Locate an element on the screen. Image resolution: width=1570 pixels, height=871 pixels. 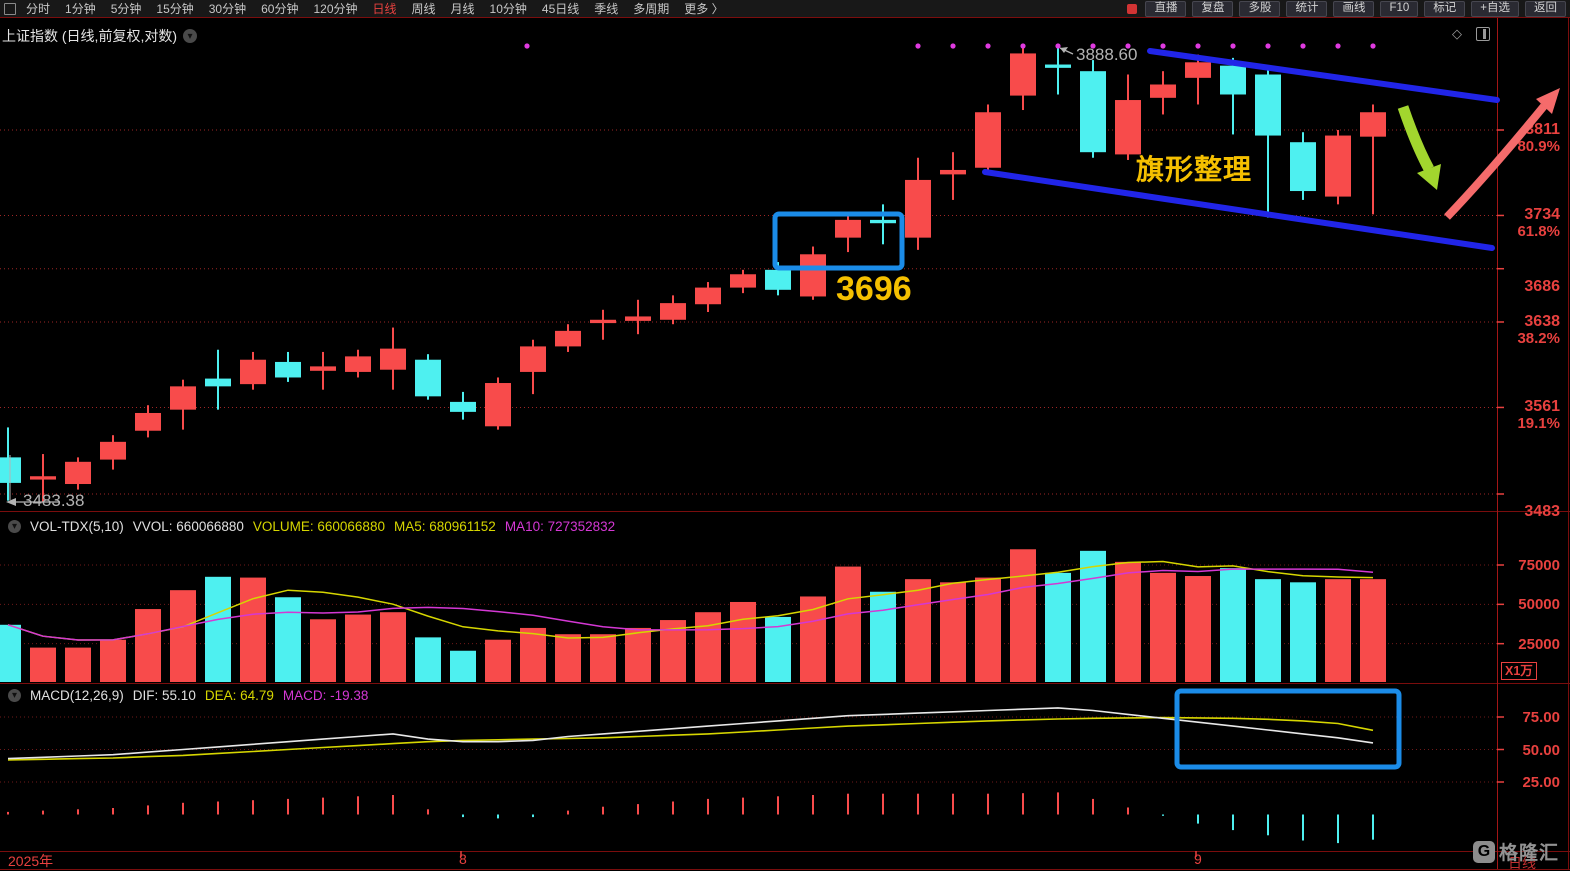
high-pointer-line is located at coordinates (1066, 51).